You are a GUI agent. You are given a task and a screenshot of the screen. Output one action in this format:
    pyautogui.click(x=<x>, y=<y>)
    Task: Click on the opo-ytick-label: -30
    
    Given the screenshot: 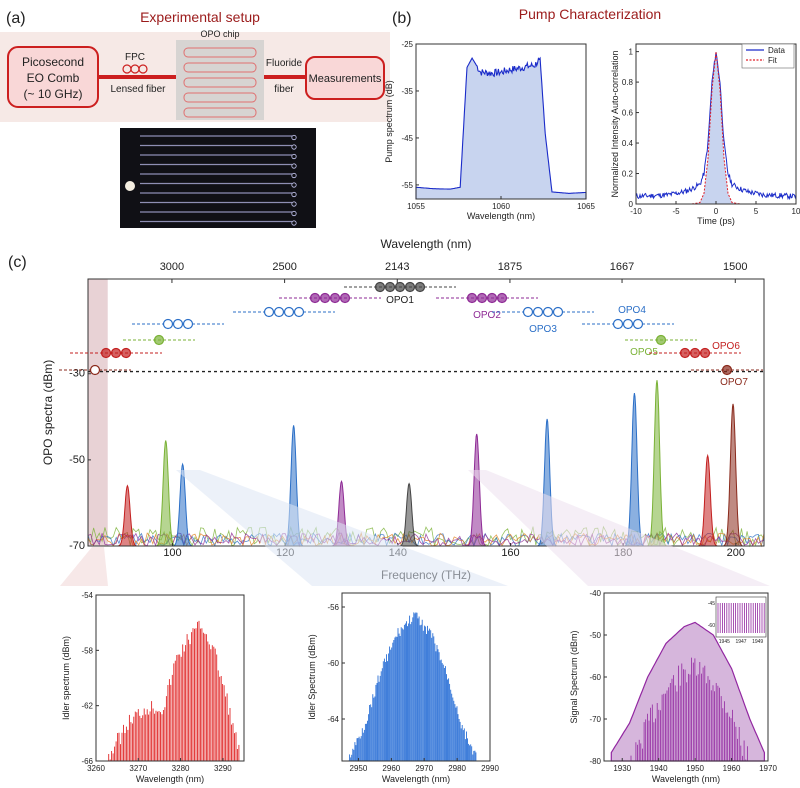 What is the action you would take?
    pyautogui.click(x=77, y=374)
    